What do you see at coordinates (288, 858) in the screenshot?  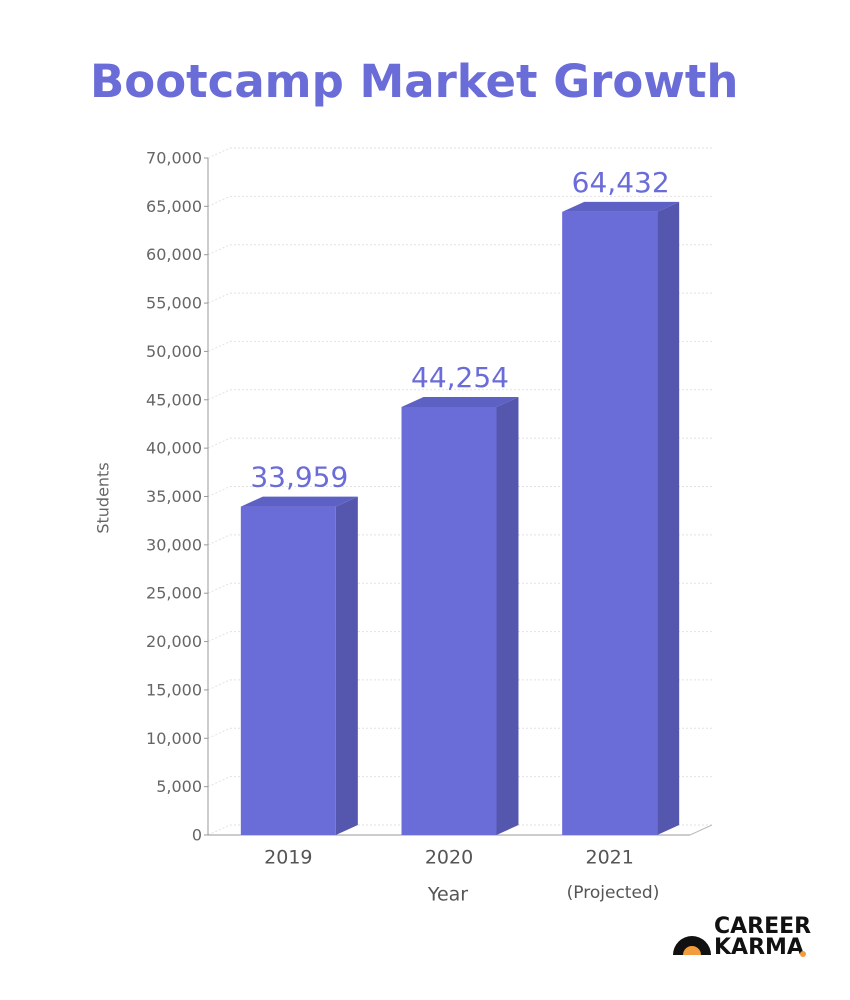 I see `x-tick-label: 2019` at bounding box center [288, 858].